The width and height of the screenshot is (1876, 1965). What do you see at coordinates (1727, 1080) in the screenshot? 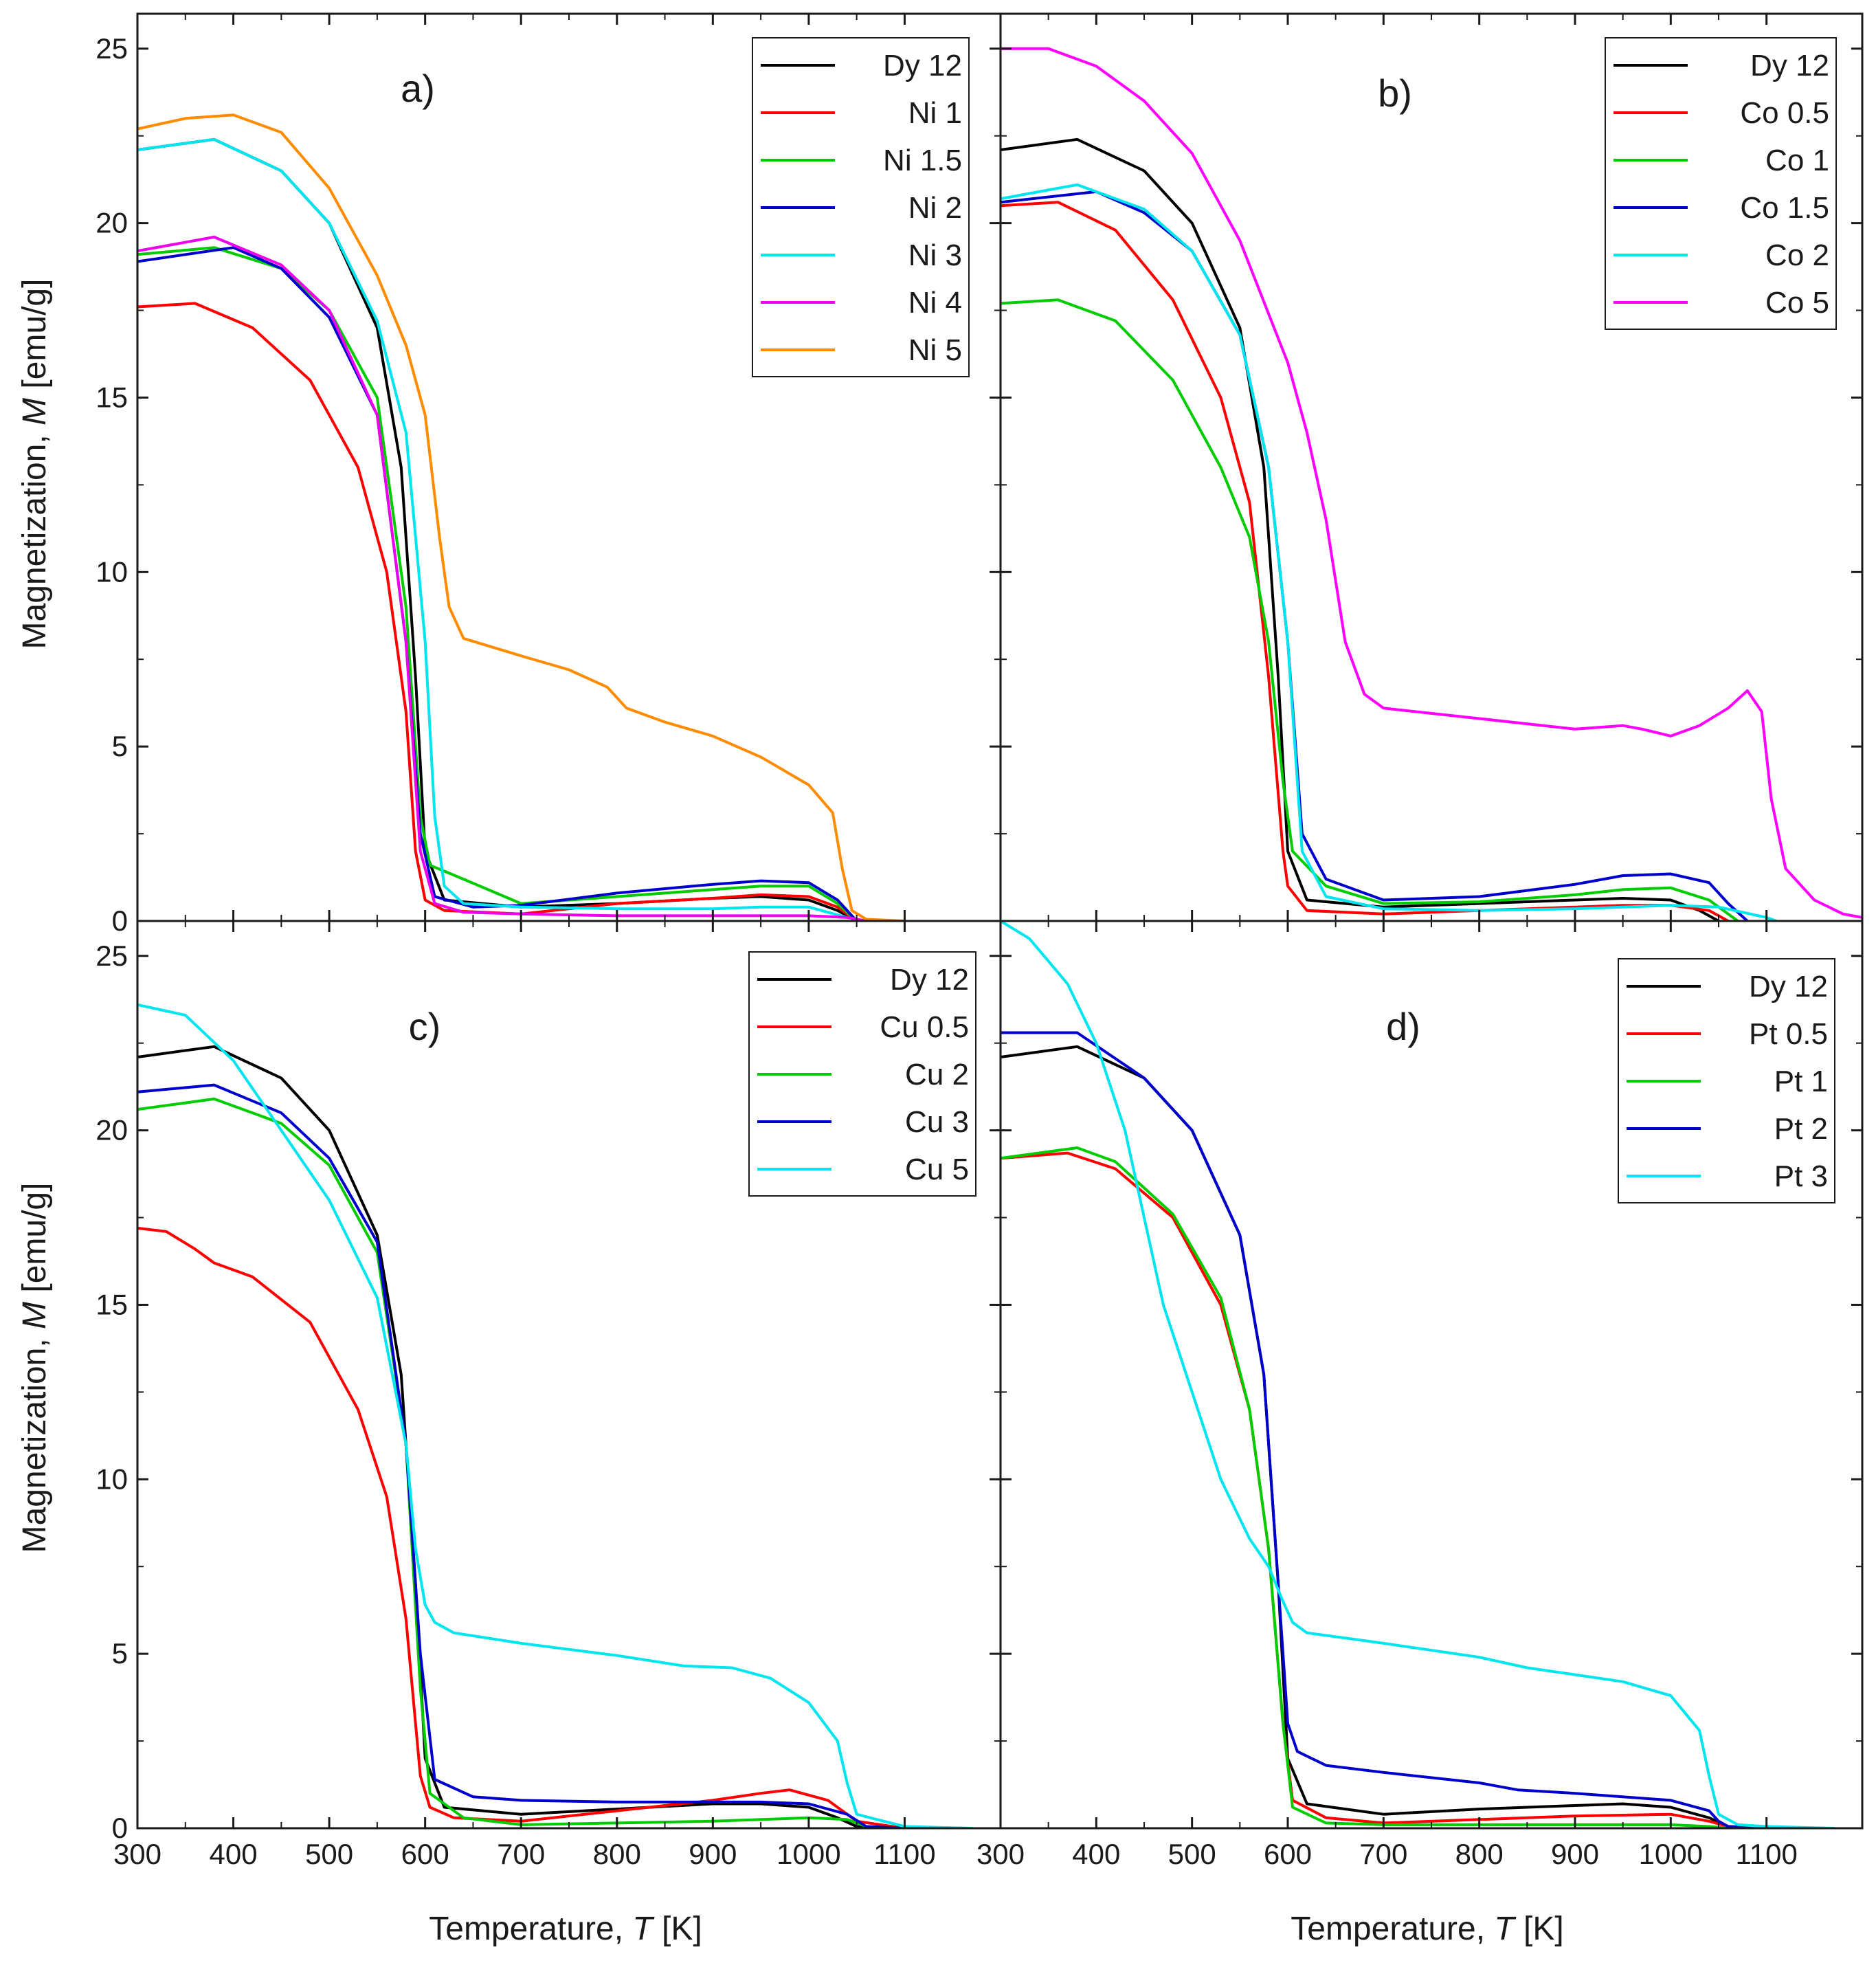
I see `legend: Dy 12 Pt 0.5 Pt 1 Pt 2 Pt 3` at bounding box center [1727, 1080].